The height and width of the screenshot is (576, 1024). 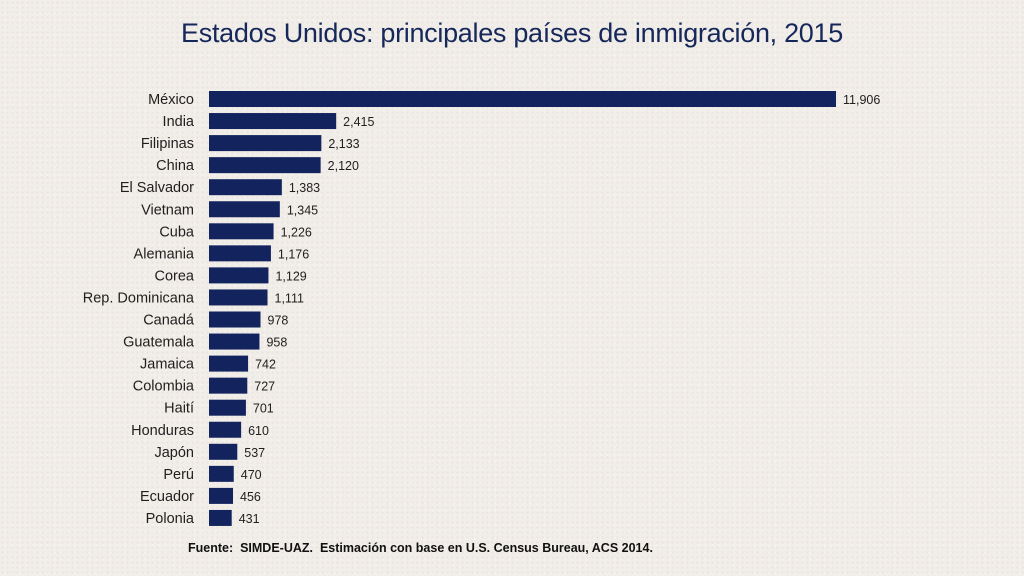 I want to click on category-label-cuba: Cuba, so click(x=177, y=232).